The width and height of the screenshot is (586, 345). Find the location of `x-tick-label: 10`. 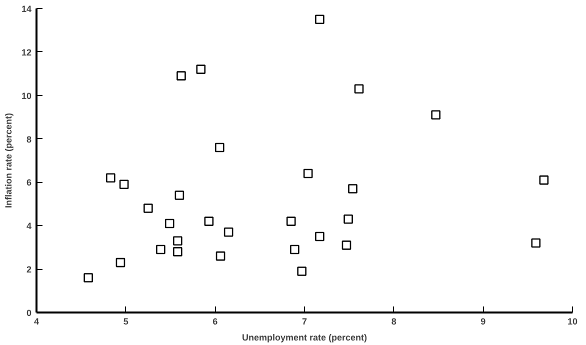

x-tick-label: 10 is located at coordinates (572, 321).